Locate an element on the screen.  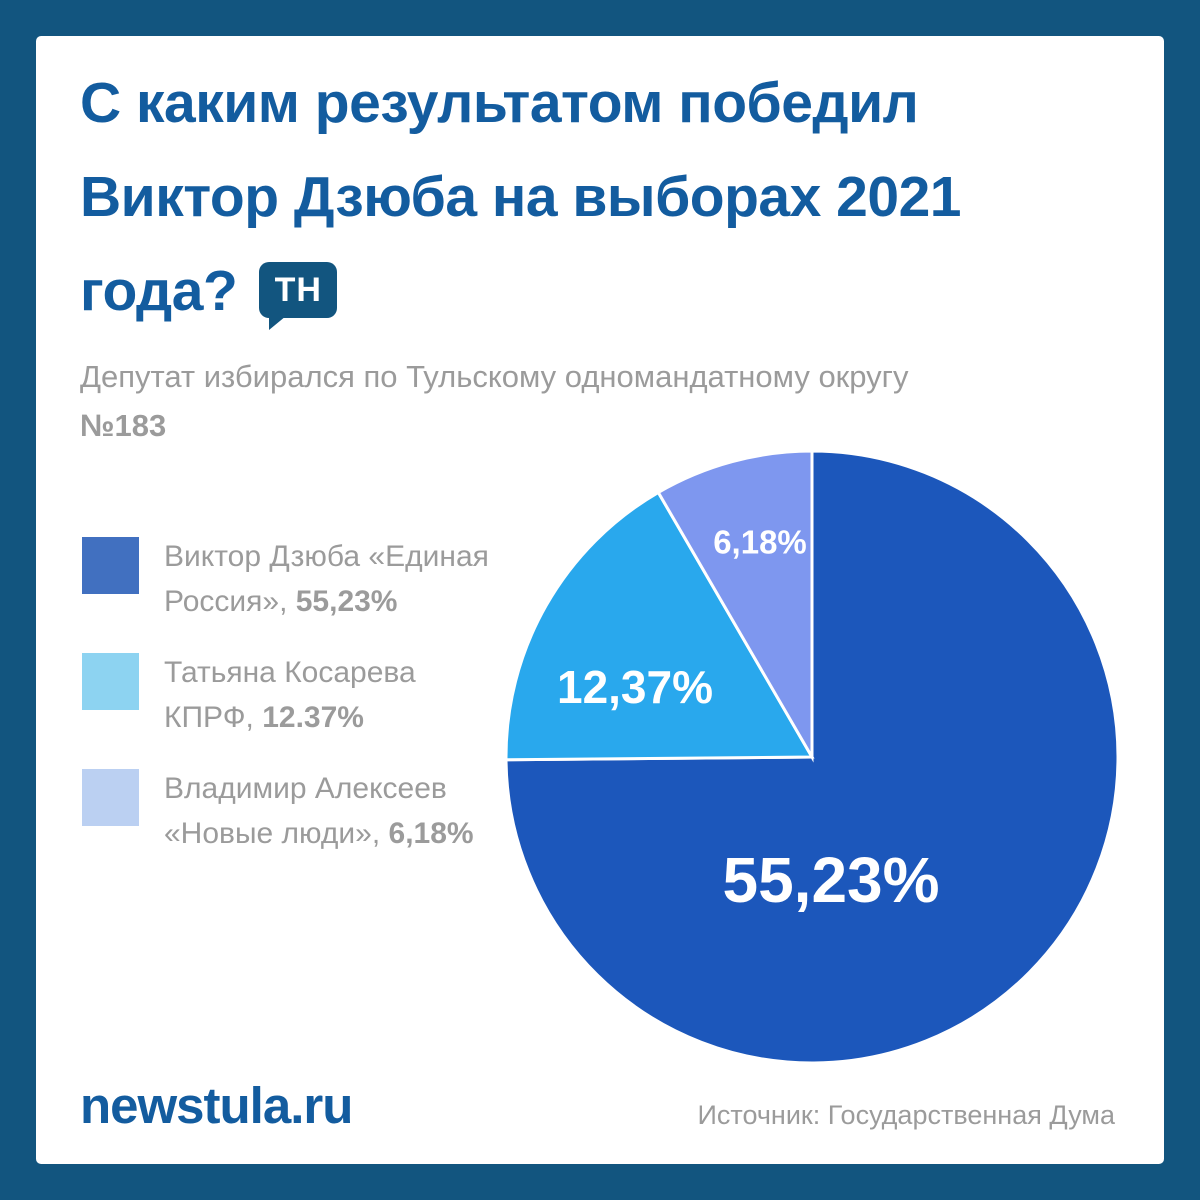
tn-logo-badge: ТН is located at coordinates (298, 296).